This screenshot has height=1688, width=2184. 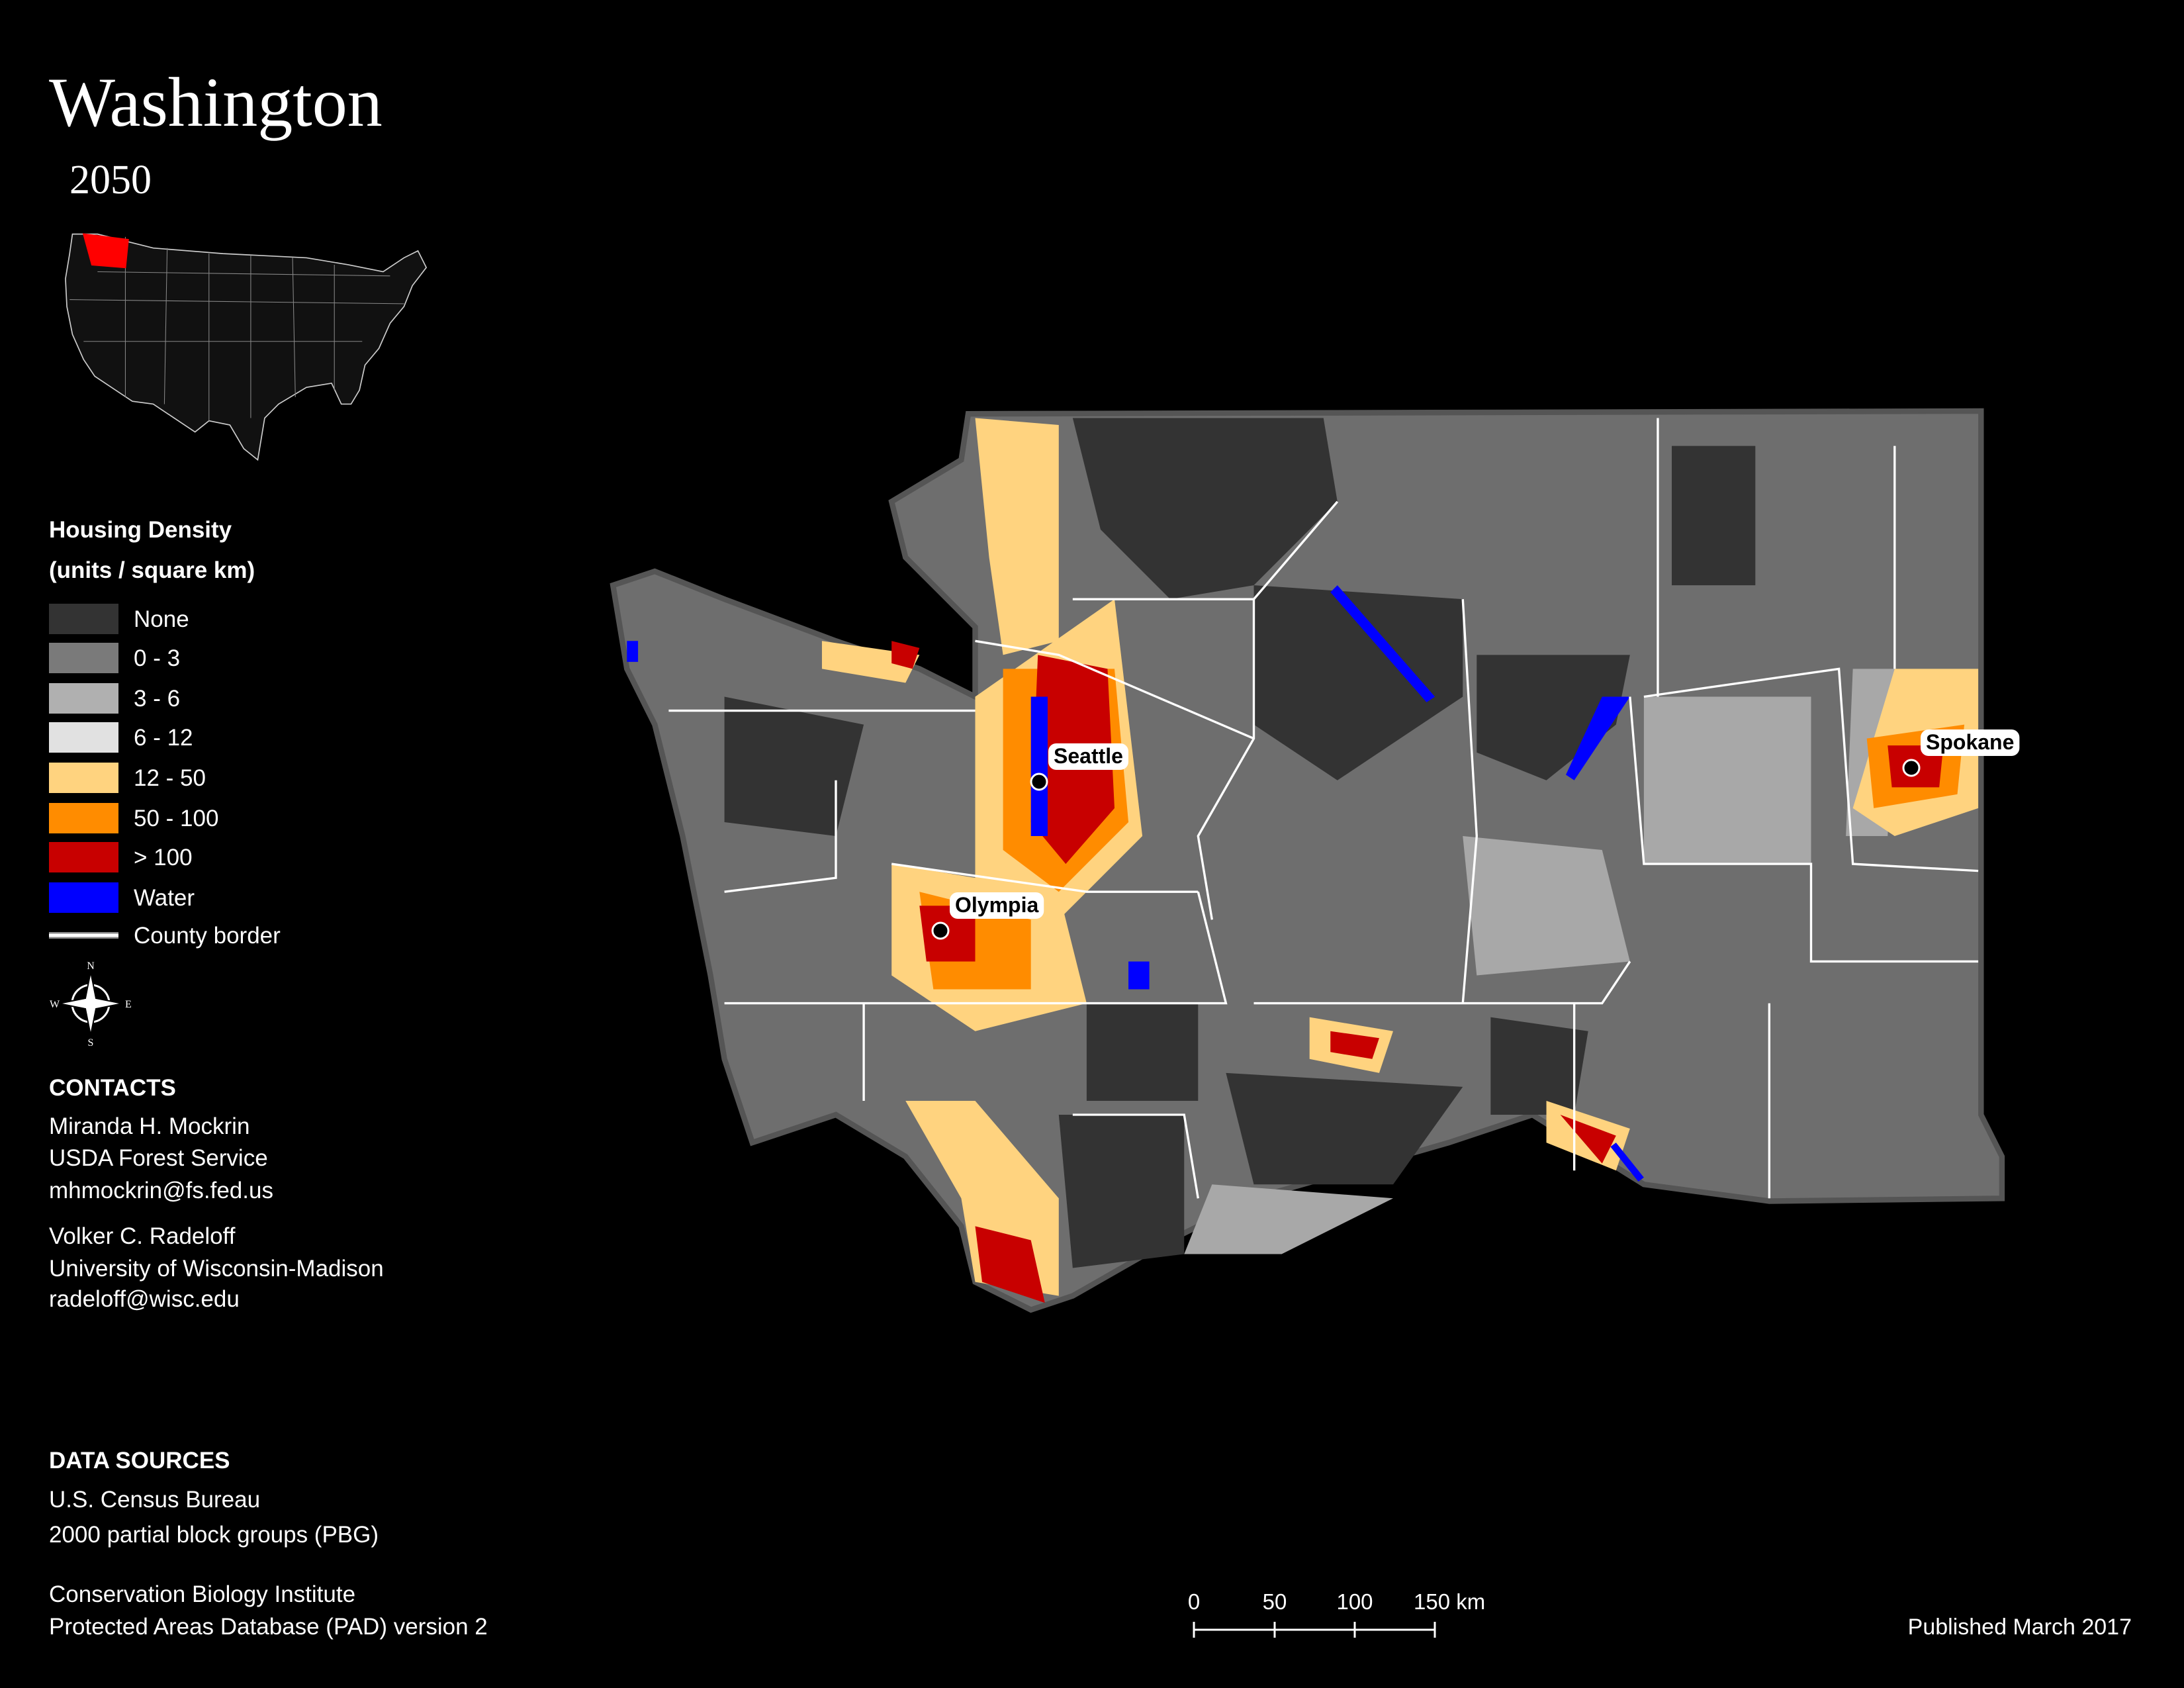 I want to click on scale-label: 150 km, so click(x=1450, y=1601).